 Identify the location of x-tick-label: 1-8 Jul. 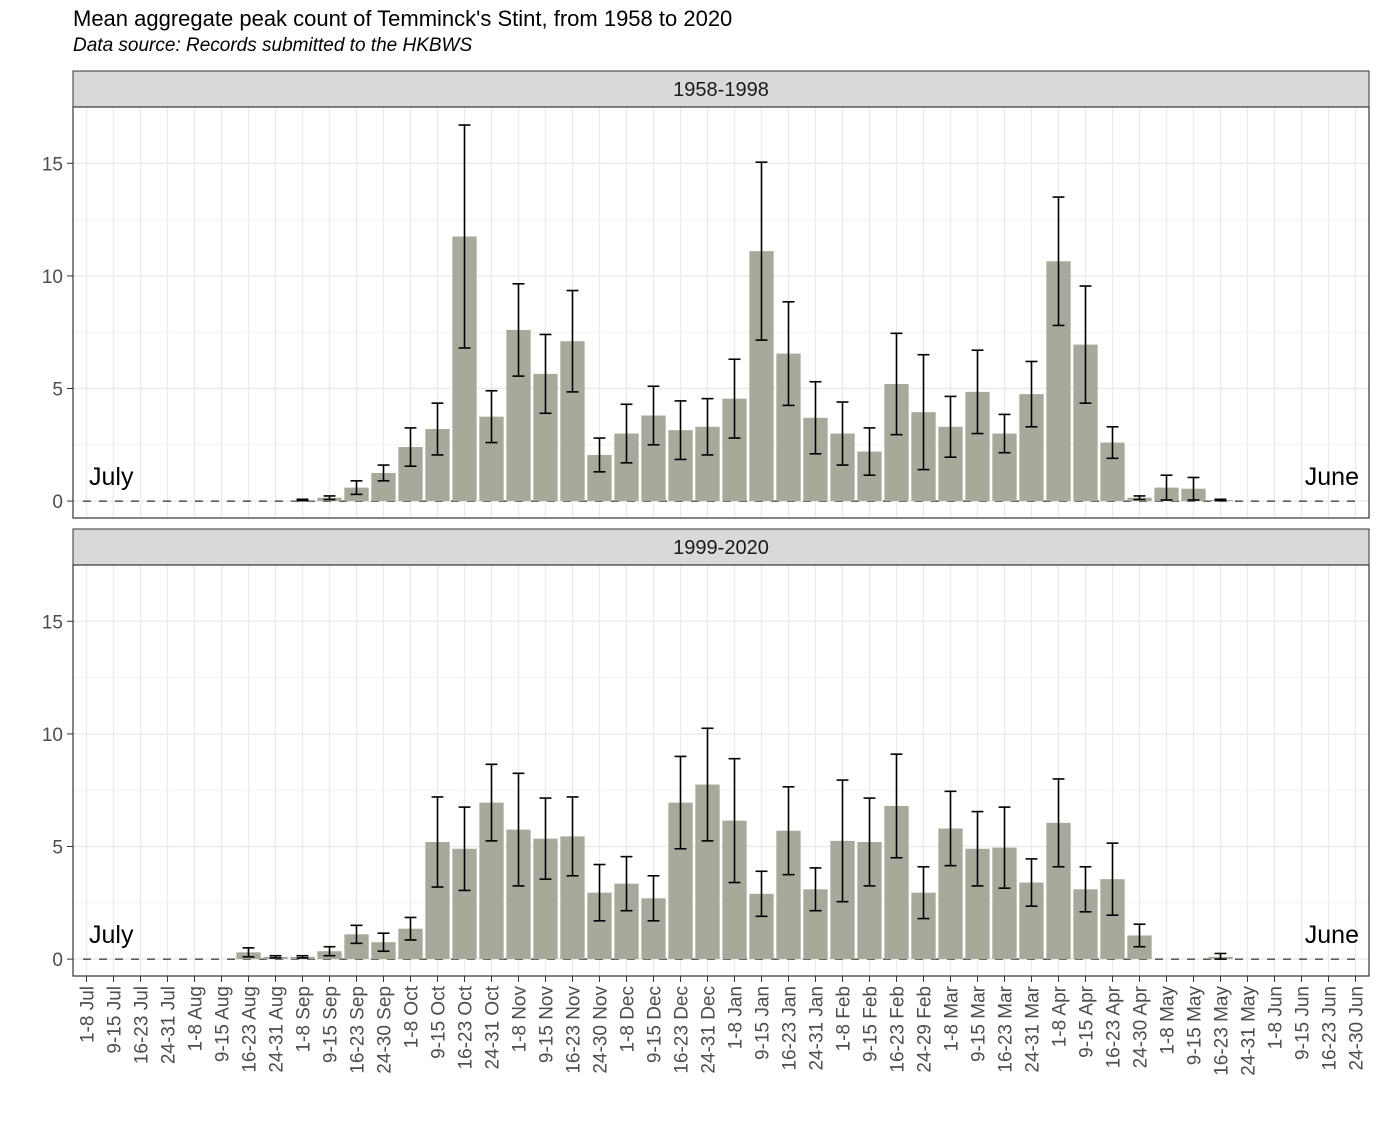
(88, 1014).